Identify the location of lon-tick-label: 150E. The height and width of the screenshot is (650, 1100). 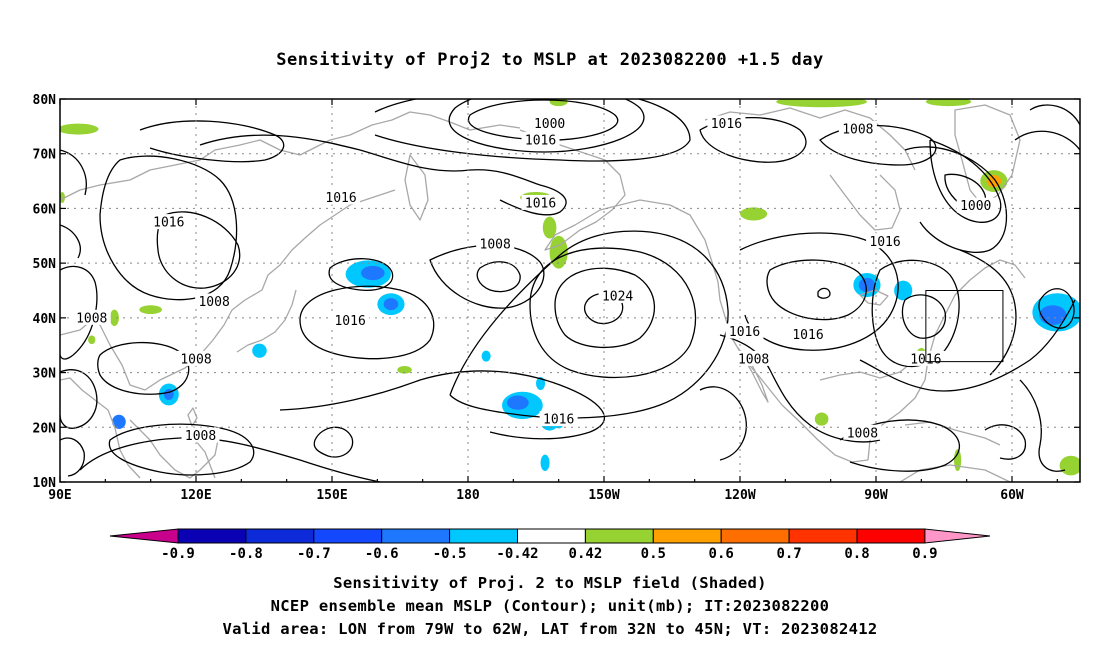
(331, 495).